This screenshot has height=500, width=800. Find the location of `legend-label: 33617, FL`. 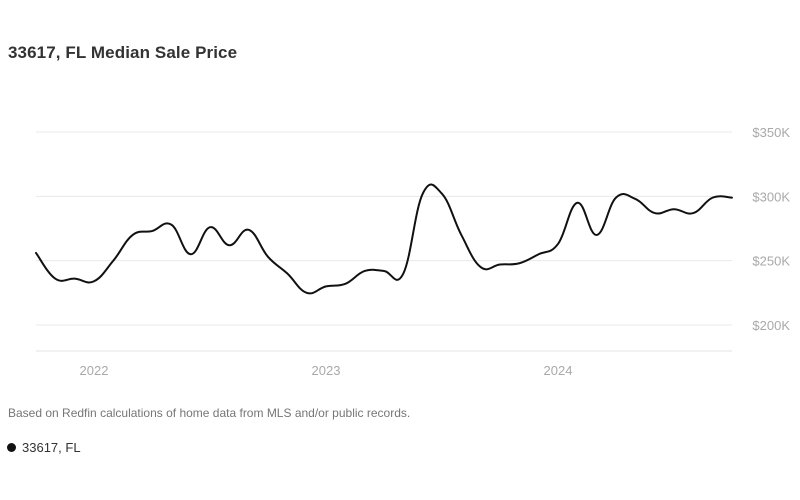

legend-label: 33617, FL is located at coordinates (51, 447).